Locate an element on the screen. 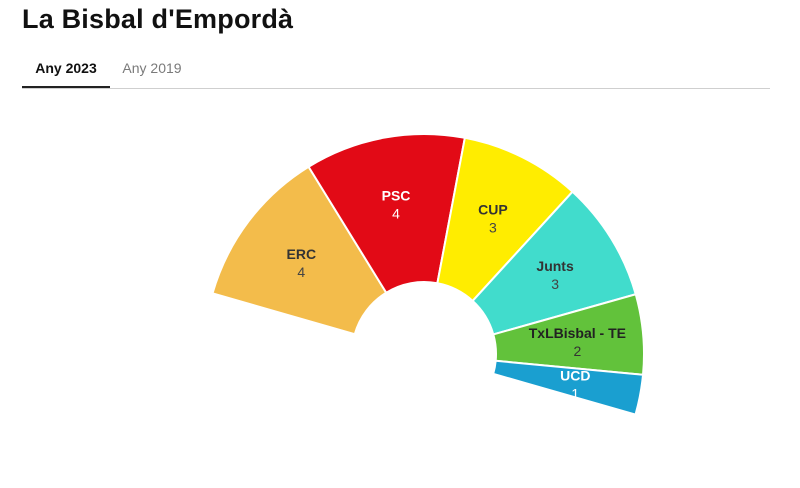 The height and width of the screenshot is (488, 800). page-title: La Bisbal d'Empordà is located at coordinates (158, 19).